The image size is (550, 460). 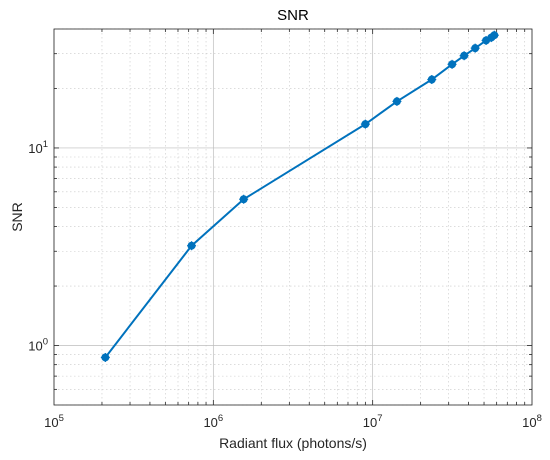 What do you see at coordinates (373, 421) in the screenshot?
I see `x-tick-label: 10⁷` at bounding box center [373, 421].